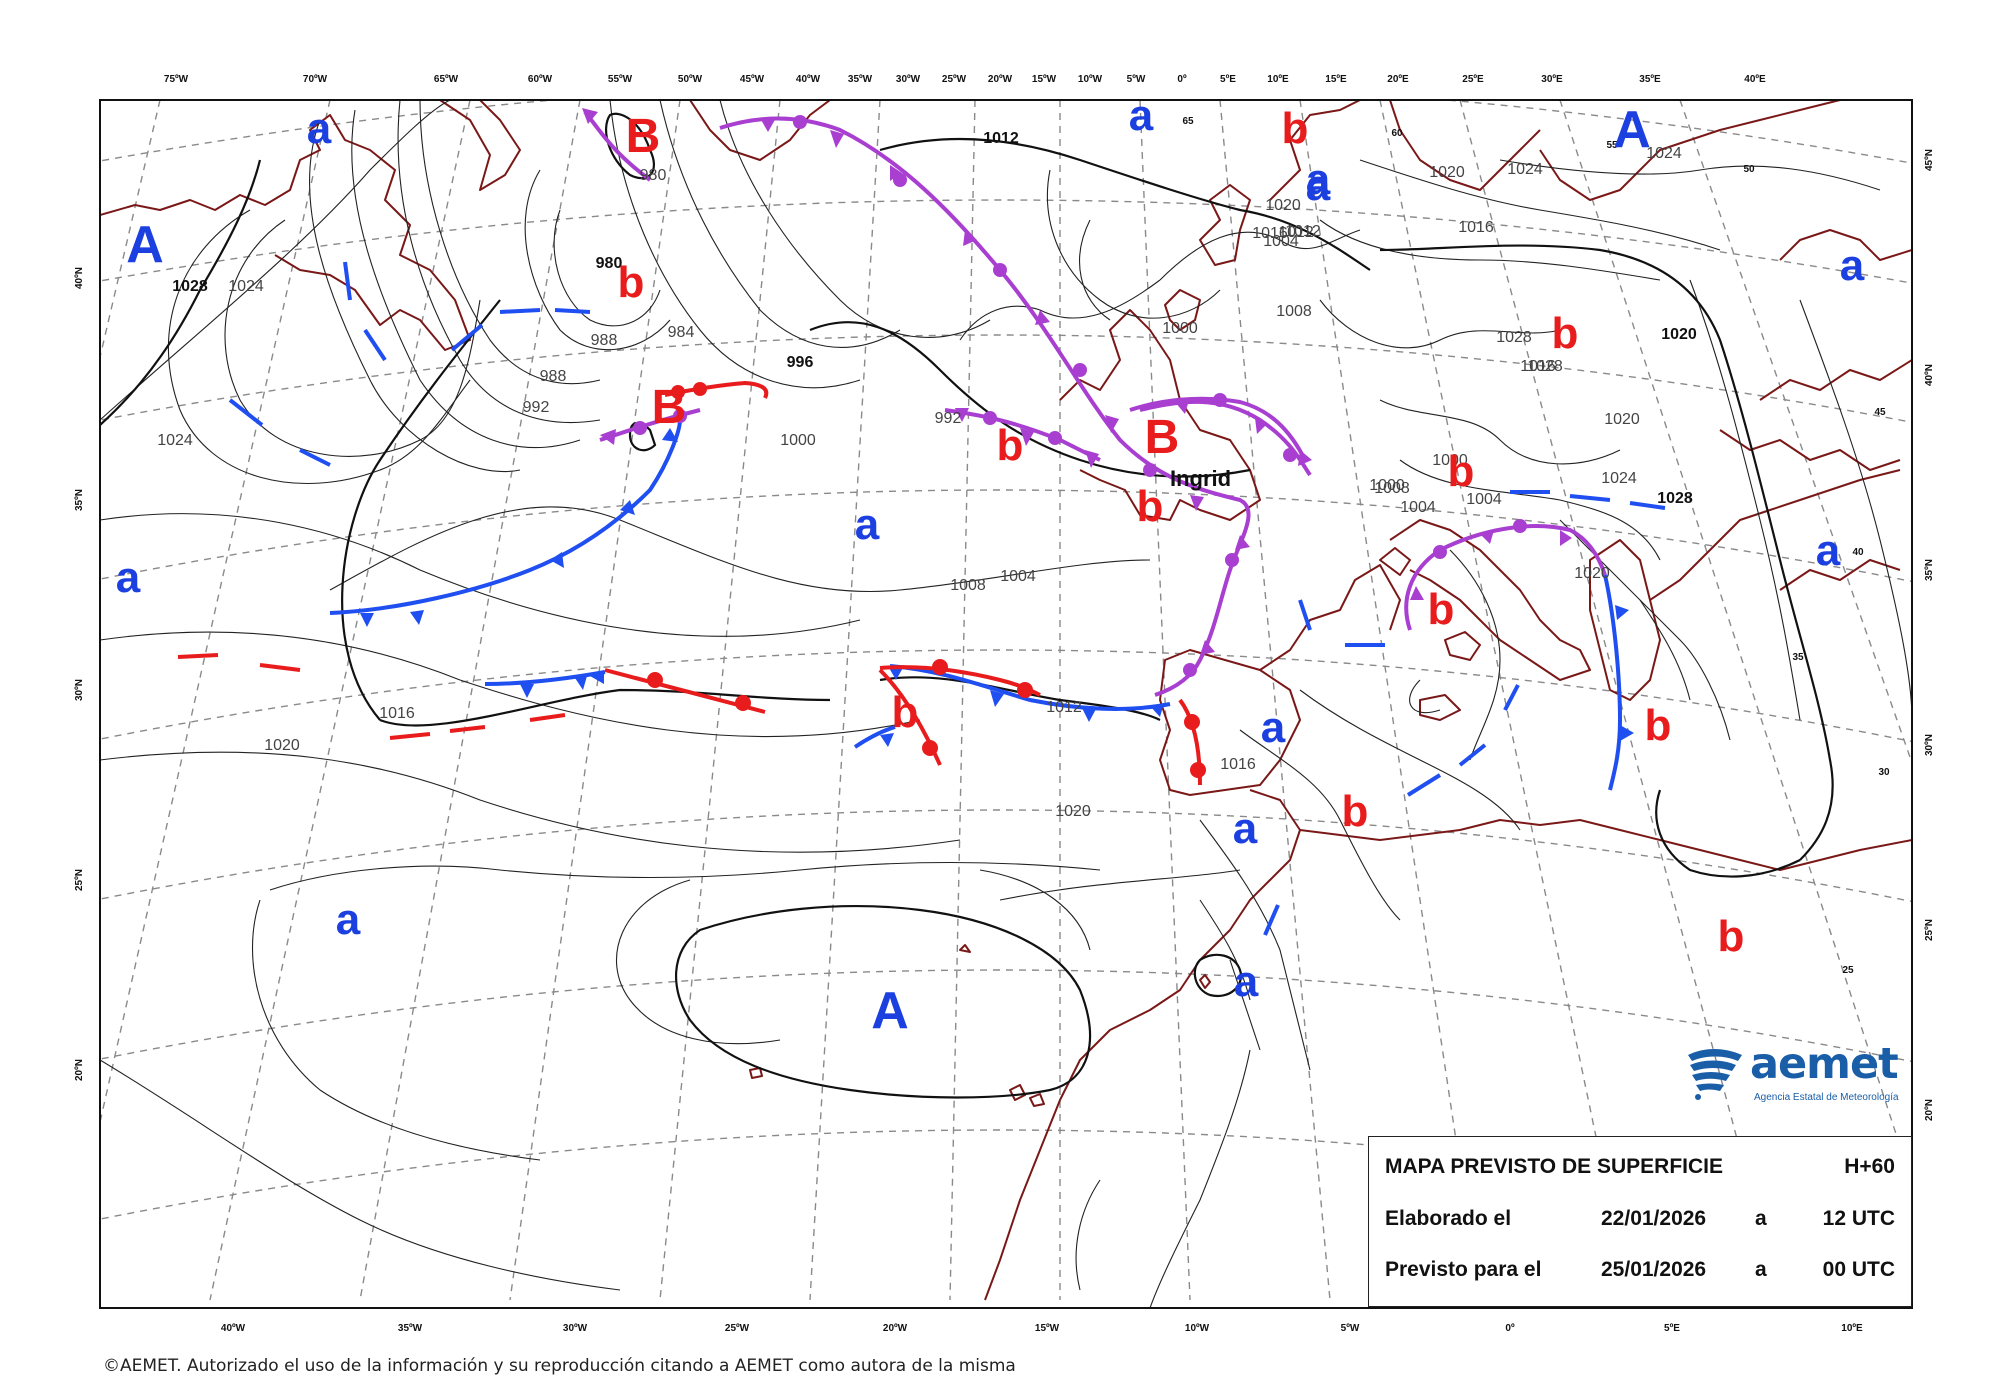 Image resolution: width=2000 pixels, height=1400 pixels. I want to click on lon-label-bottom: 20ºW, so click(895, 1328).